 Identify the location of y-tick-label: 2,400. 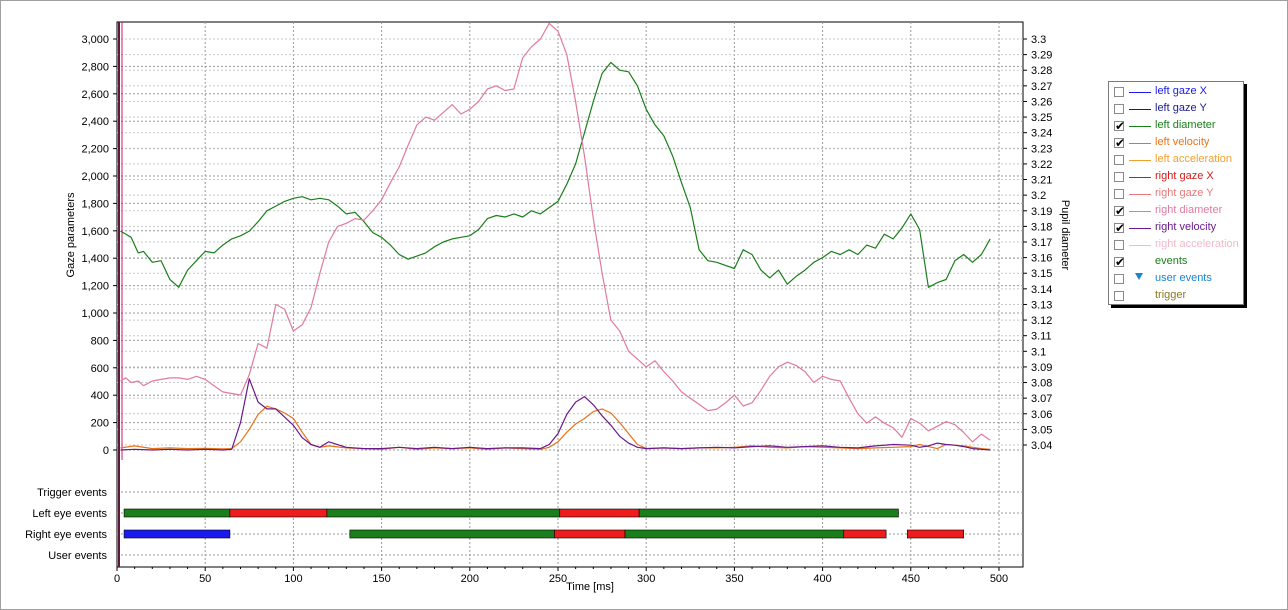
(95, 122).